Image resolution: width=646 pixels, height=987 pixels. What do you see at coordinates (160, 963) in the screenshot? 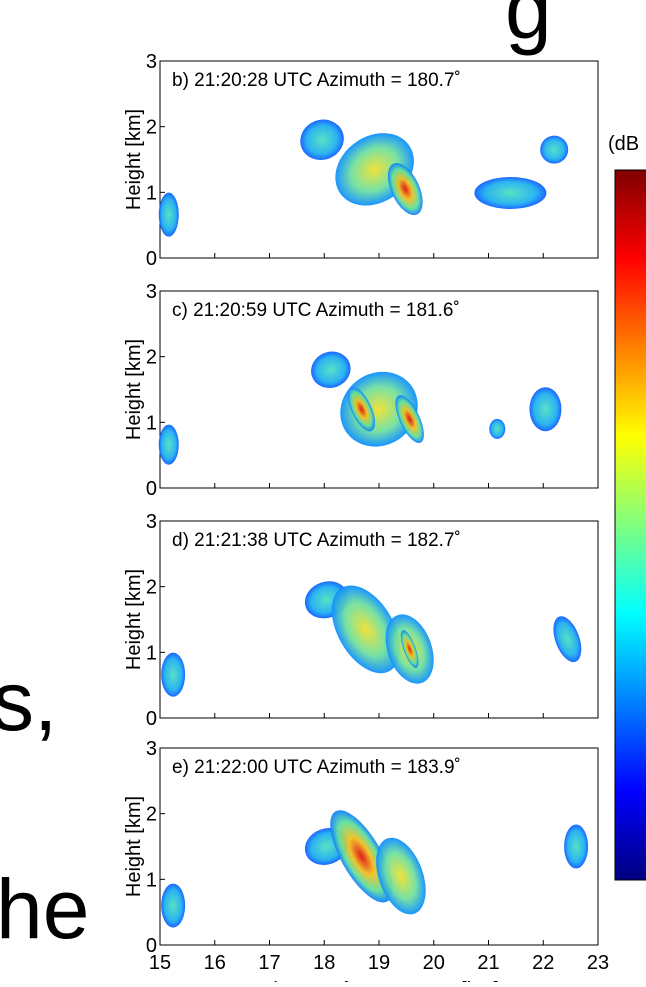
I see `x-tick-label: 15` at bounding box center [160, 963].